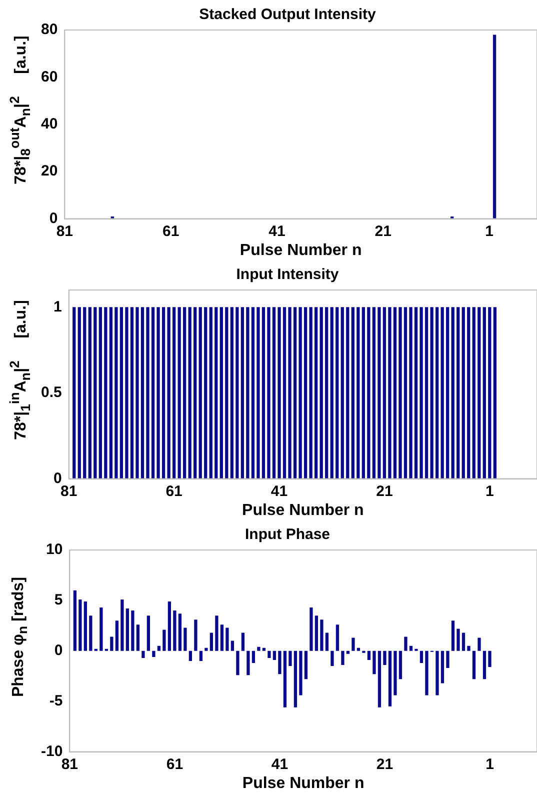 This screenshot has width=537, height=793. What do you see at coordinates (49, 77) in the screenshot?
I see `y-tick-label: 60` at bounding box center [49, 77].